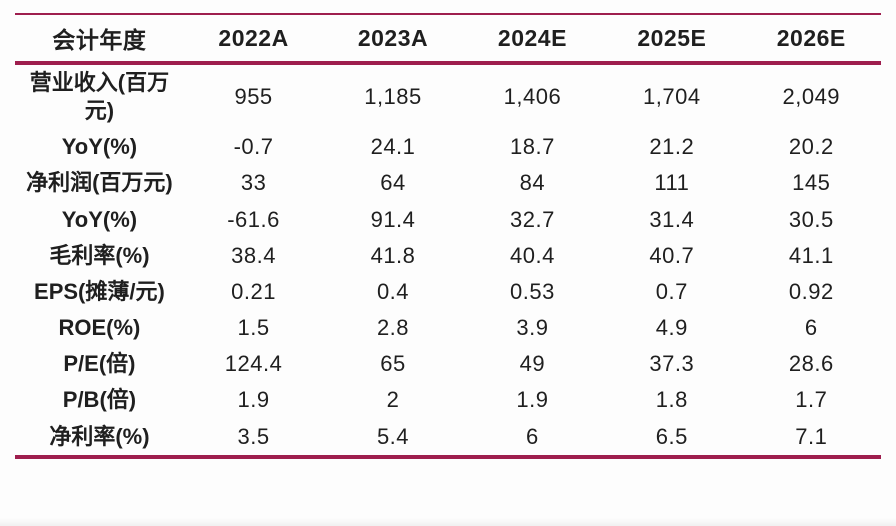 The width and height of the screenshot is (896, 526). What do you see at coordinates (393, 219) in the screenshot?
I see `cell-value: 91.4` at bounding box center [393, 219].